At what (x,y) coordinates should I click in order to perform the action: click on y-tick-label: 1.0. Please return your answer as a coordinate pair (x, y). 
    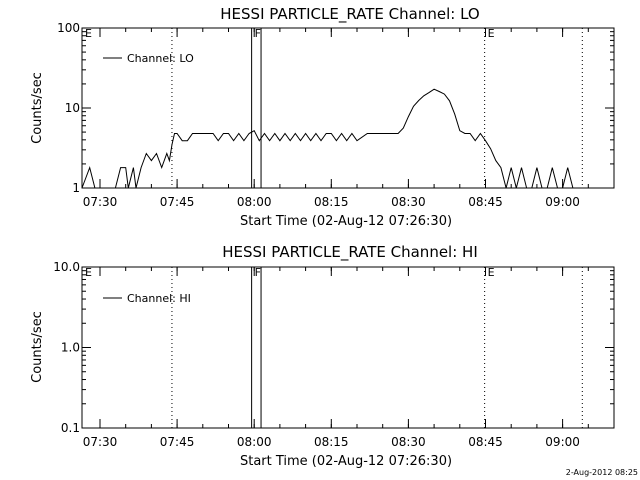
    Looking at the image, I should click on (70, 348).